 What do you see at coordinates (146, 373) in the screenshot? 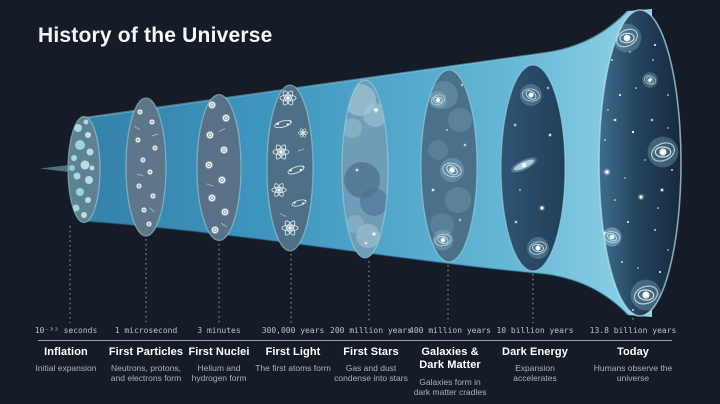
I see `stage-description: Neutrons, protons, and electrons form` at bounding box center [146, 373].